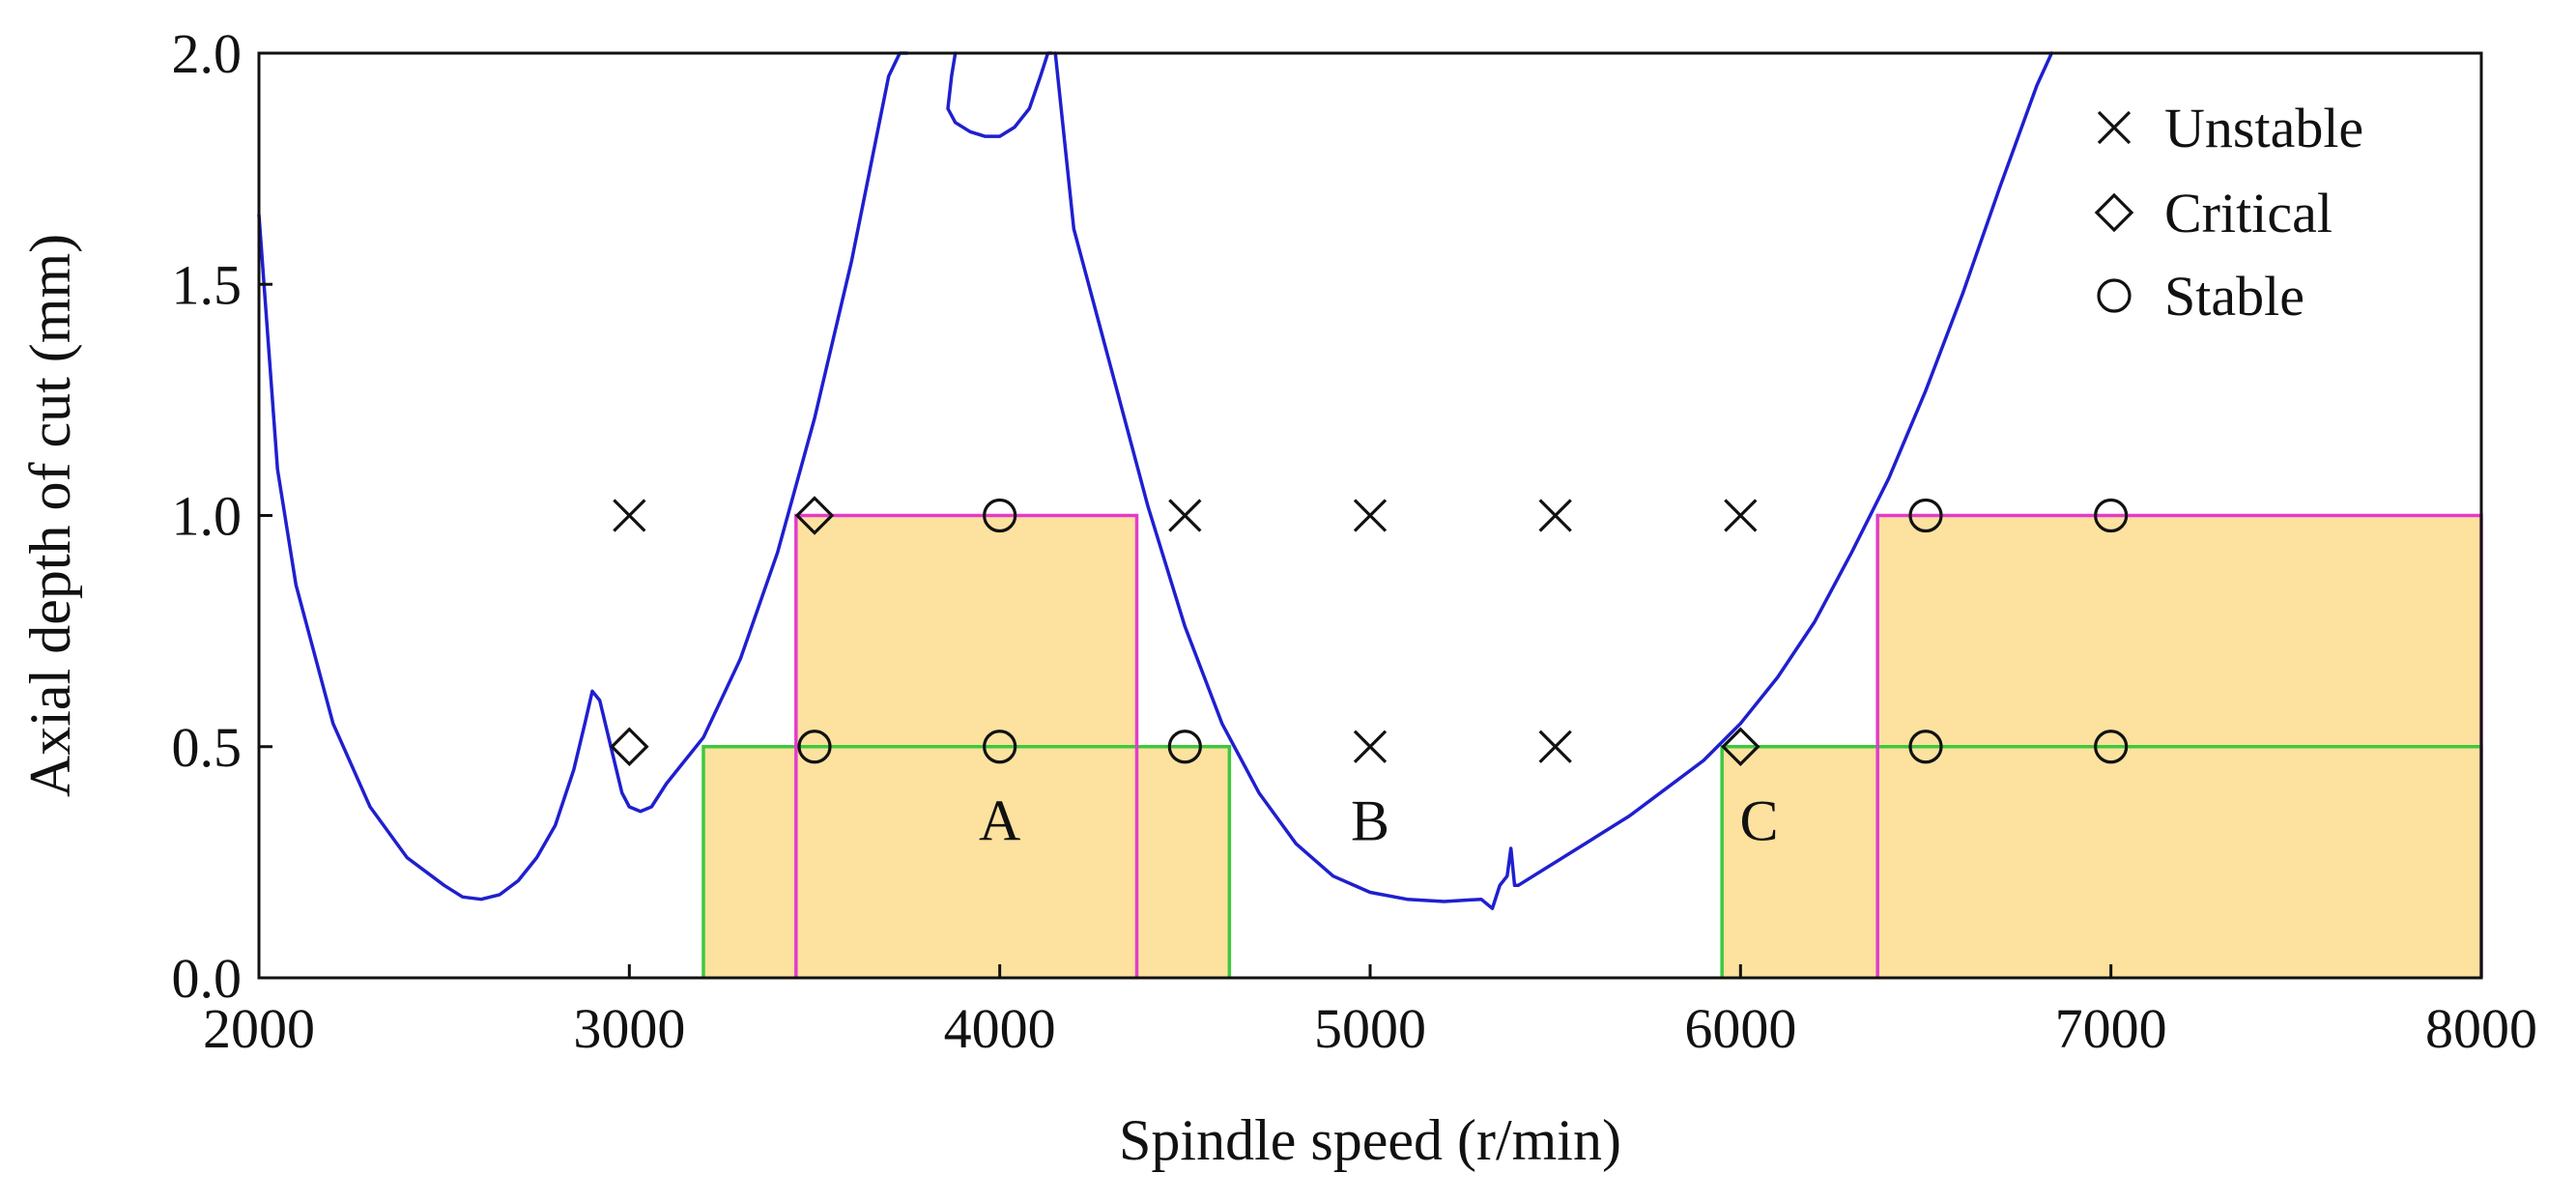 The image size is (2576, 1202). What do you see at coordinates (1370, 1028) in the screenshot?
I see `x-tick-label: 5000` at bounding box center [1370, 1028].